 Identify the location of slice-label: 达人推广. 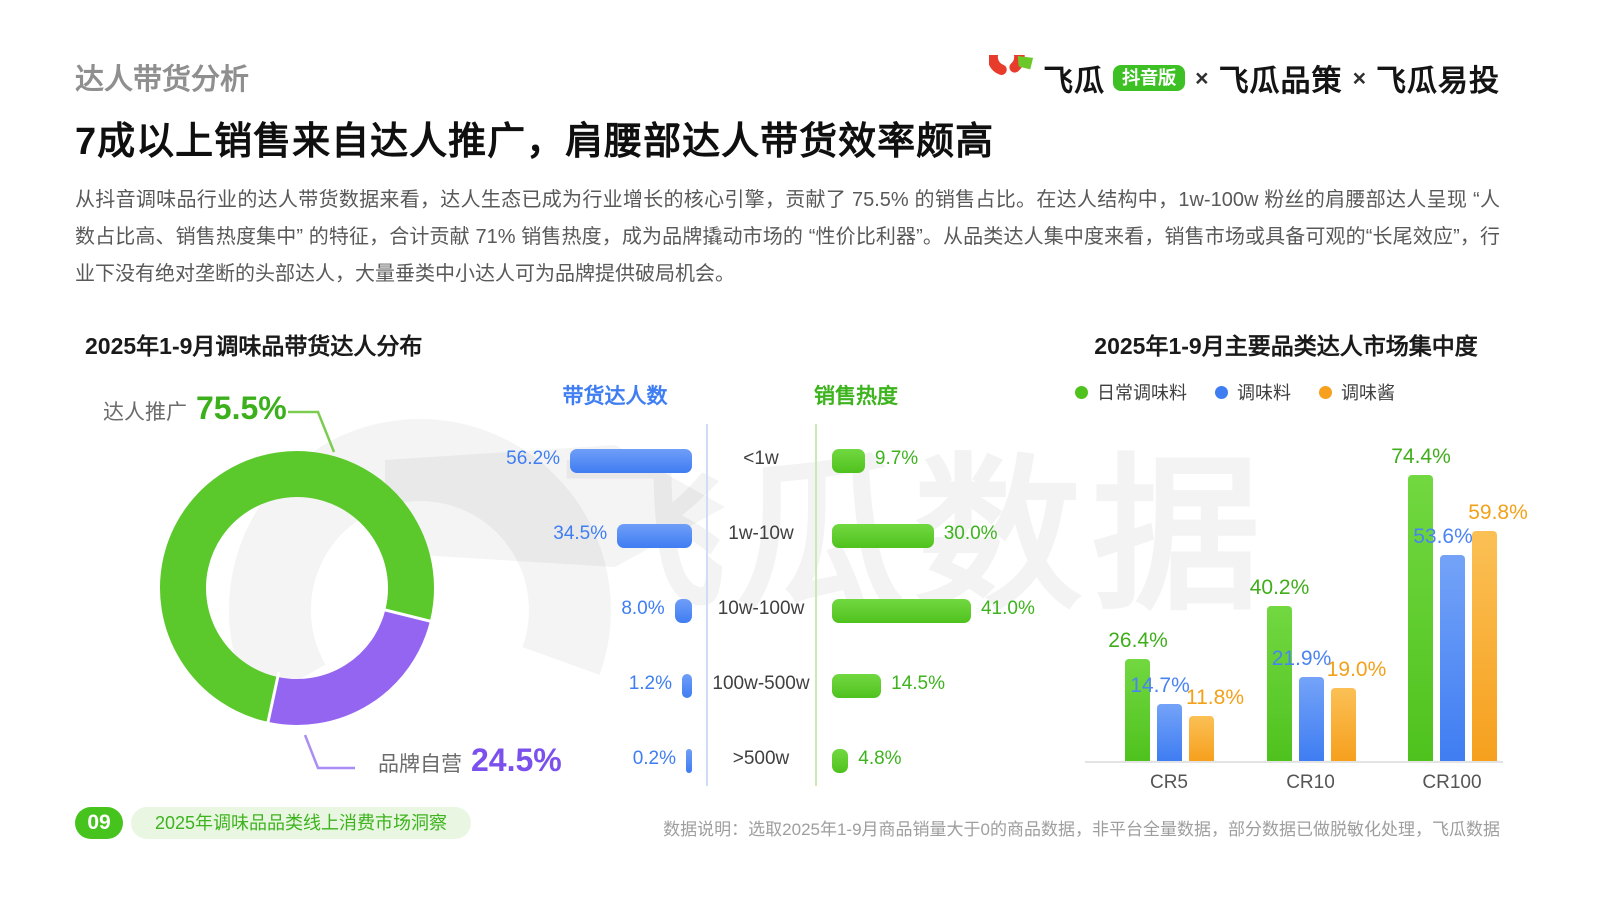
(145, 412).